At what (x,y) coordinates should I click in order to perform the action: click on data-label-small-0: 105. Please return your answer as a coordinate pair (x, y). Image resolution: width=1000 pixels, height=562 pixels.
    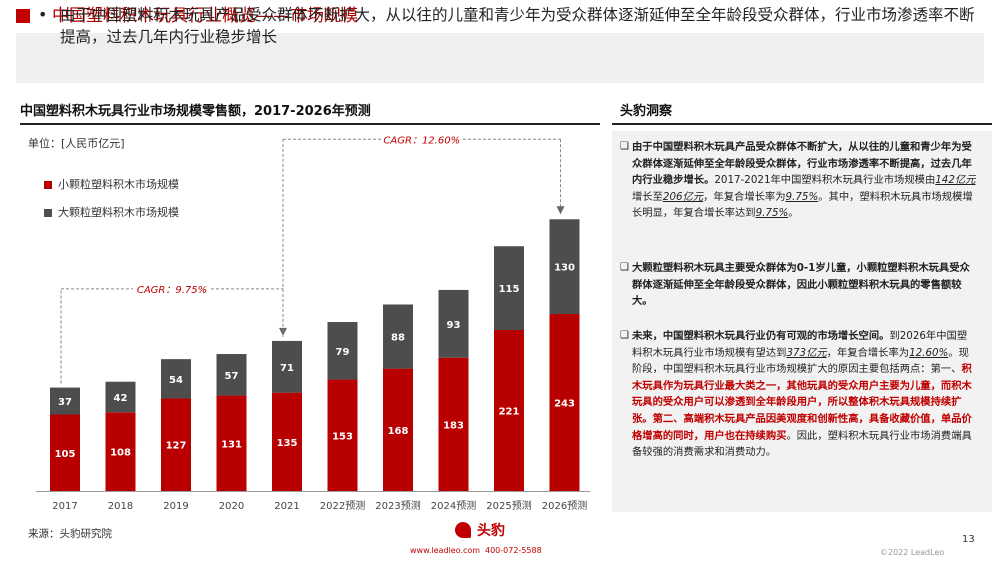
    Looking at the image, I should click on (65, 454).